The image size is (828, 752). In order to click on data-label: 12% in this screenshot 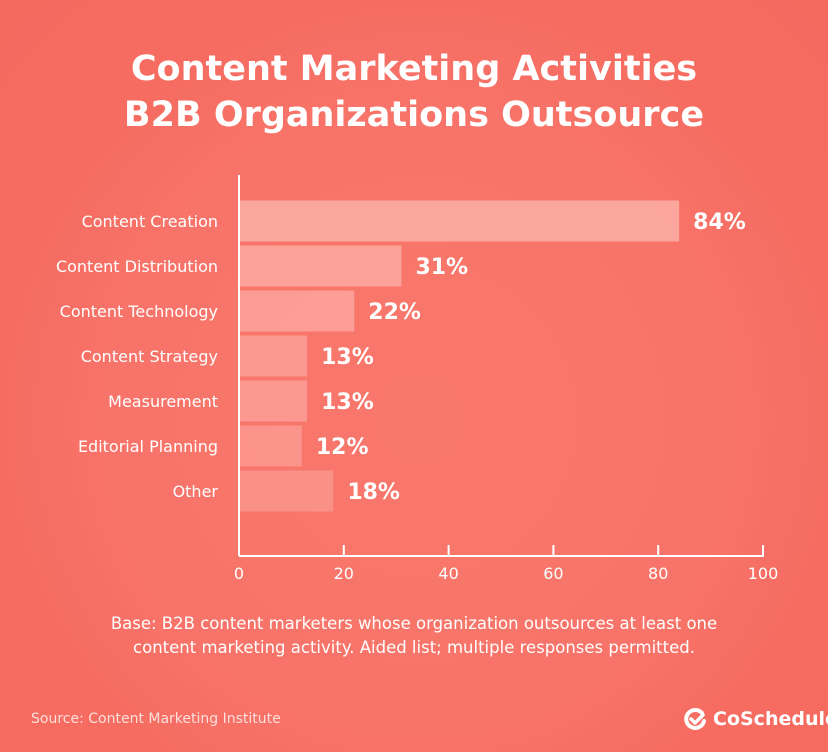, I will do `click(342, 447)`.